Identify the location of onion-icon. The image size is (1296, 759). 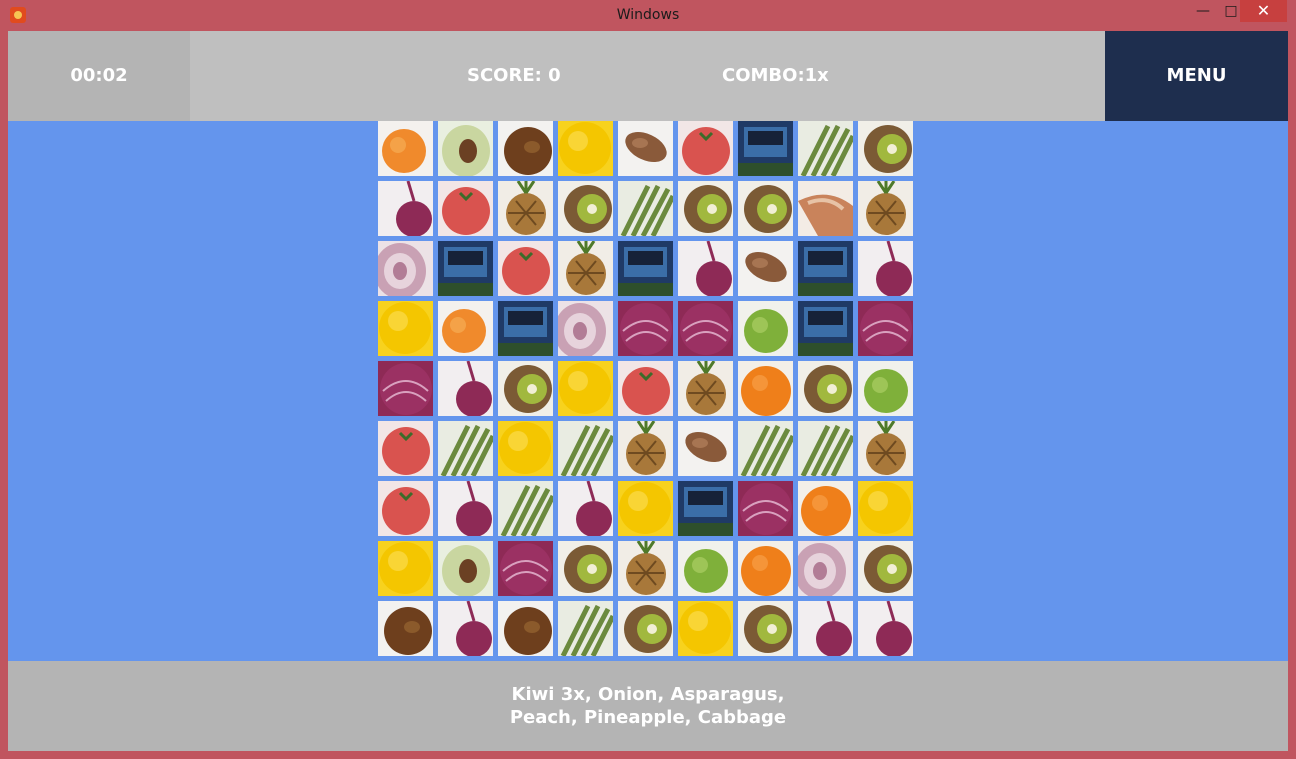
(585, 508).